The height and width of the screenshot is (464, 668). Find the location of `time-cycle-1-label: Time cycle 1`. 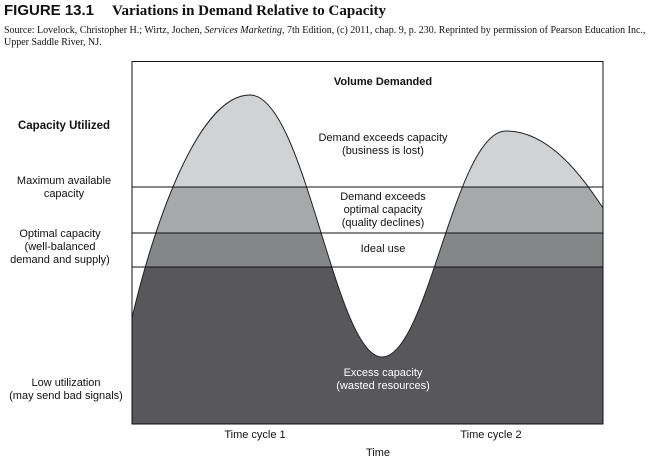

time-cycle-1-label: Time cycle 1 is located at coordinates (255, 435).